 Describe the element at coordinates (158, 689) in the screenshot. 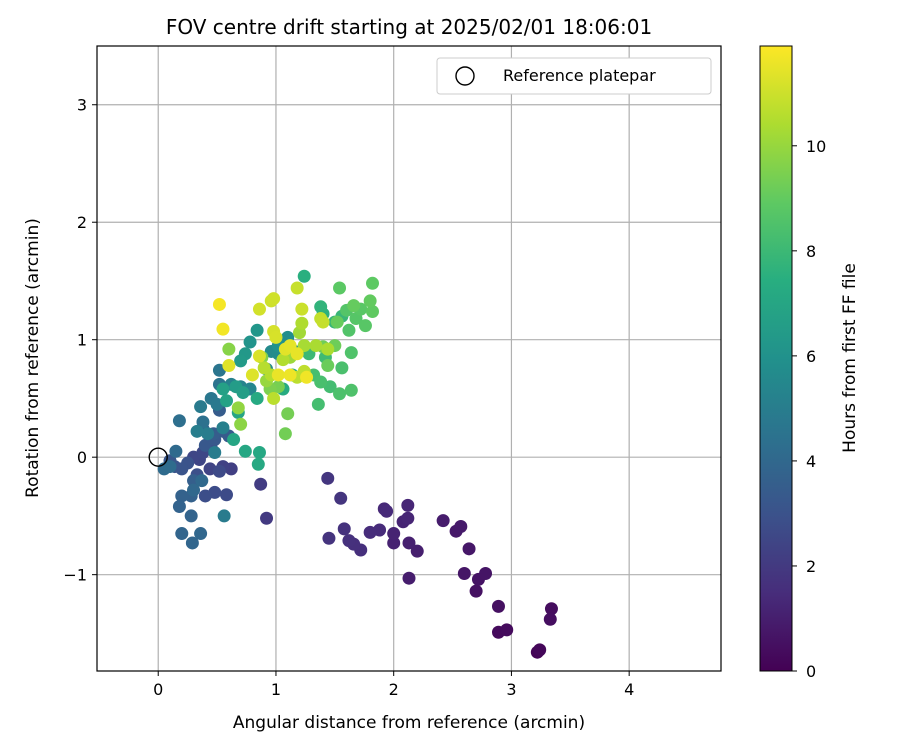

I see `x-tick-label: 0` at that location.